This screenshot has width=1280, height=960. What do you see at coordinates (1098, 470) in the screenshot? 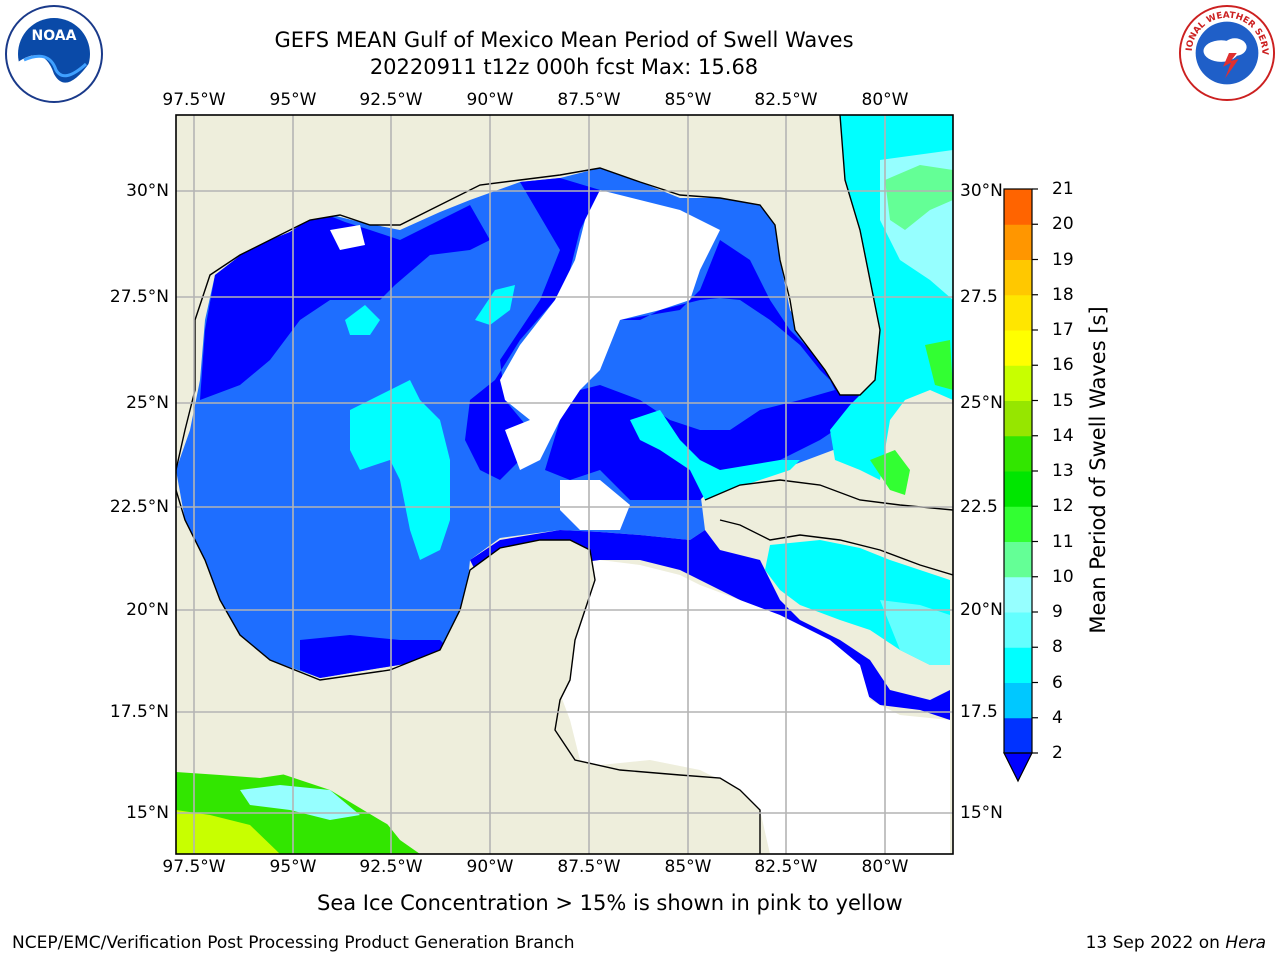
I see `colorbar-label: Mean Period of Swell Waves [s]` at bounding box center [1098, 470].